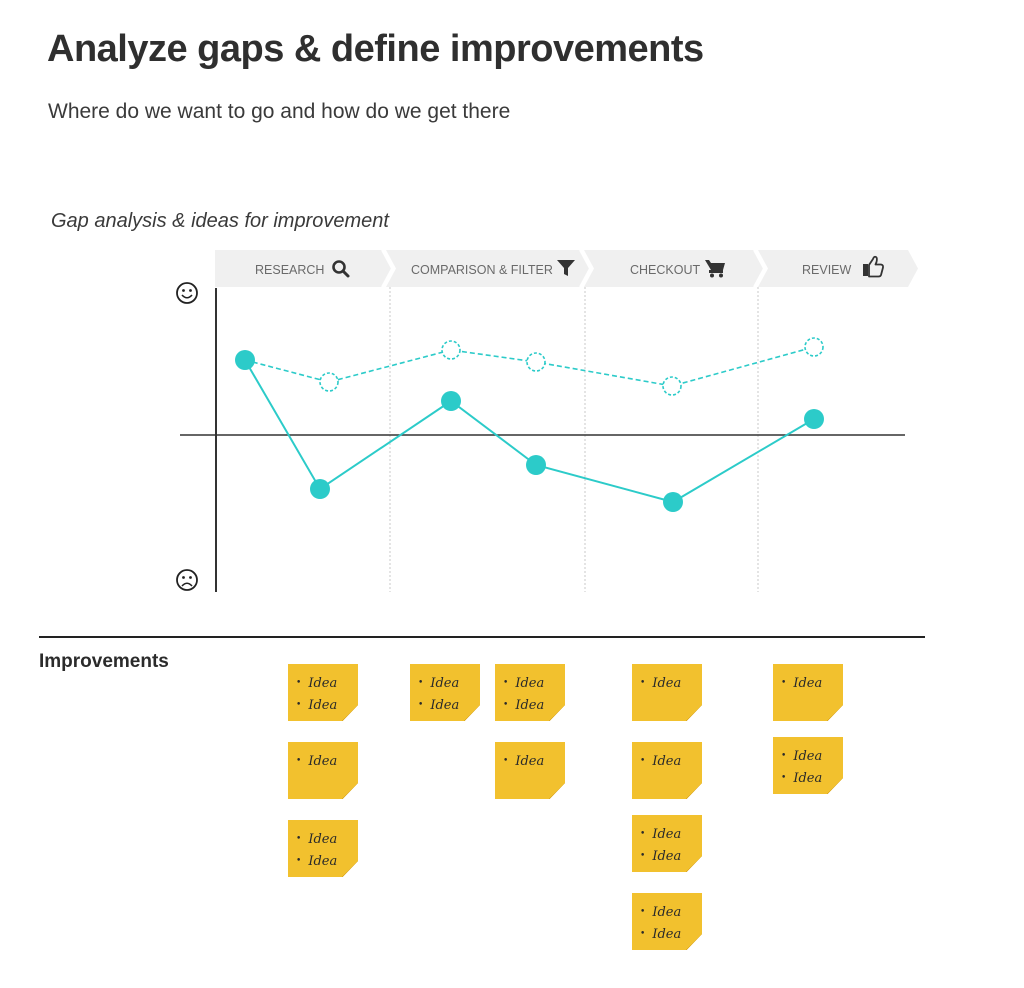  I want to click on phase-segment-research, so click(303, 268).